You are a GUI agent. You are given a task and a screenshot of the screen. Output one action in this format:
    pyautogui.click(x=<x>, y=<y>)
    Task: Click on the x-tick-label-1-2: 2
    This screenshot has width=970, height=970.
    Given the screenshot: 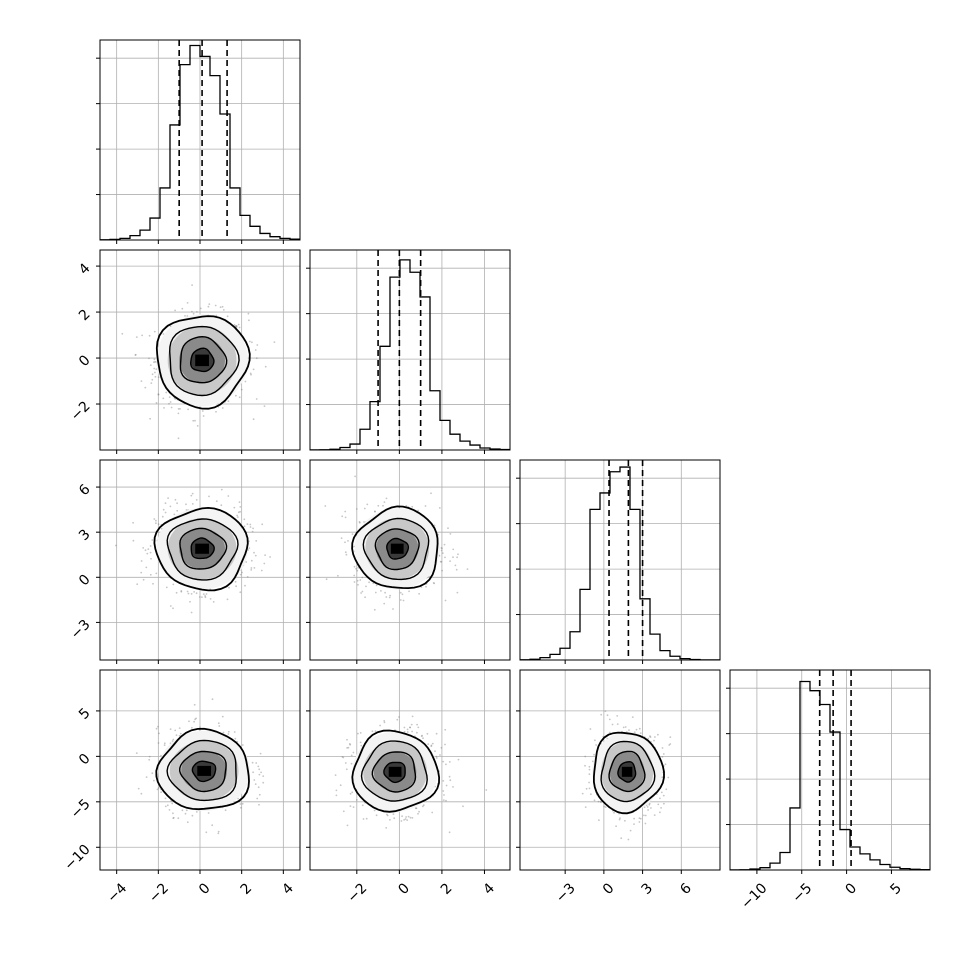 What is the action you would take?
    pyautogui.click(x=447, y=889)
    